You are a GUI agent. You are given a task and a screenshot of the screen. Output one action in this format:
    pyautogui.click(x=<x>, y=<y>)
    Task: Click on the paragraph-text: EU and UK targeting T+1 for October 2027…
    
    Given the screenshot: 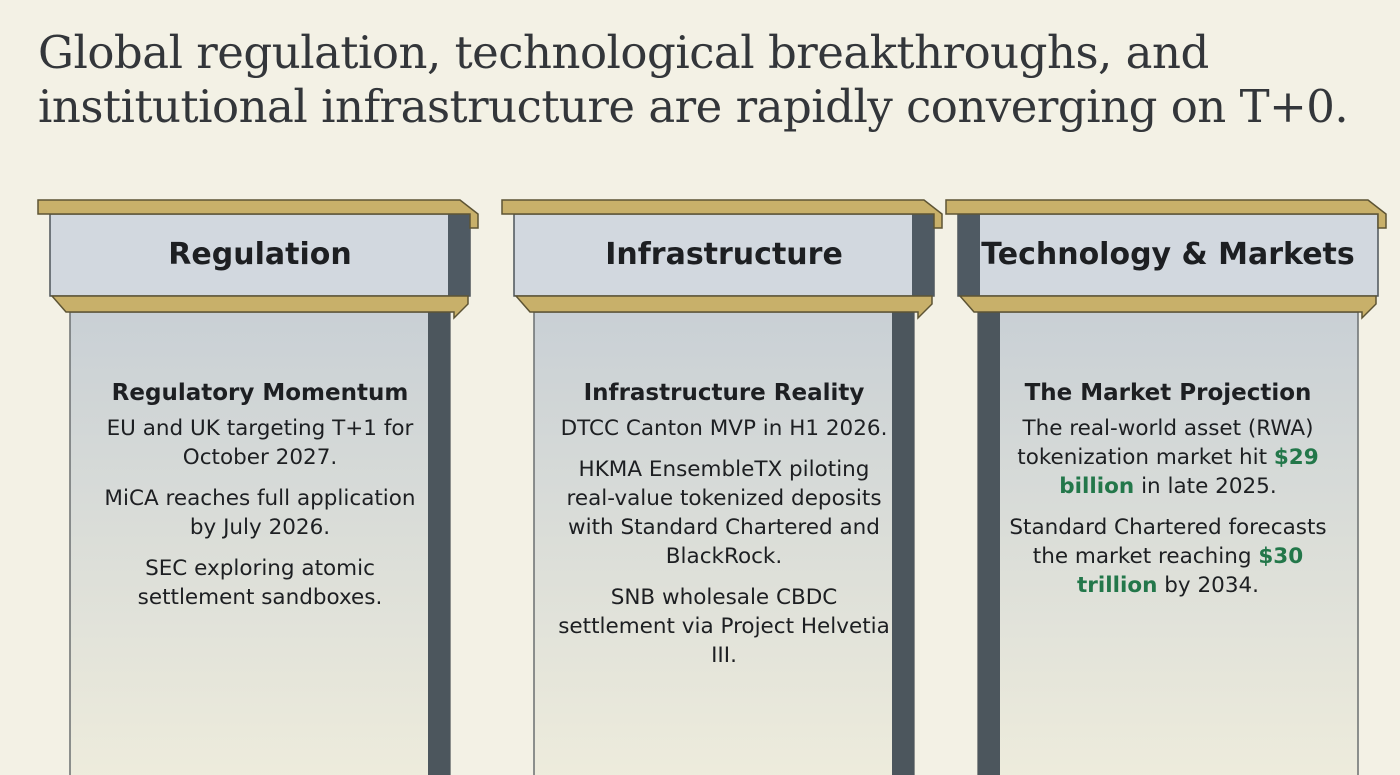 What is the action you would take?
    pyautogui.click(x=260, y=443)
    